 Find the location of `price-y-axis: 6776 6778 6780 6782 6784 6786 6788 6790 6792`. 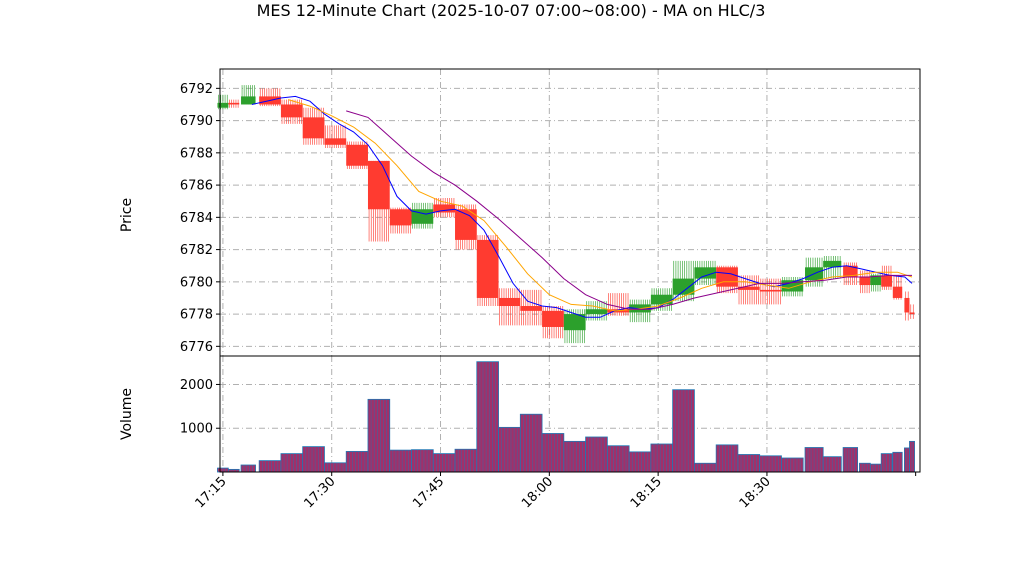

price-y-axis: 6776 6778 6780 6782 6784 6786 6788 6790 6792 is located at coordinates (200, 218).